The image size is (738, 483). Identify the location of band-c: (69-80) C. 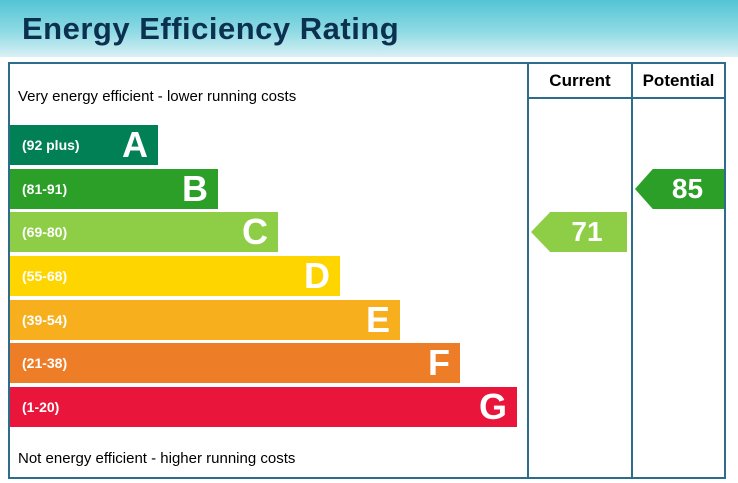
(144, 232).